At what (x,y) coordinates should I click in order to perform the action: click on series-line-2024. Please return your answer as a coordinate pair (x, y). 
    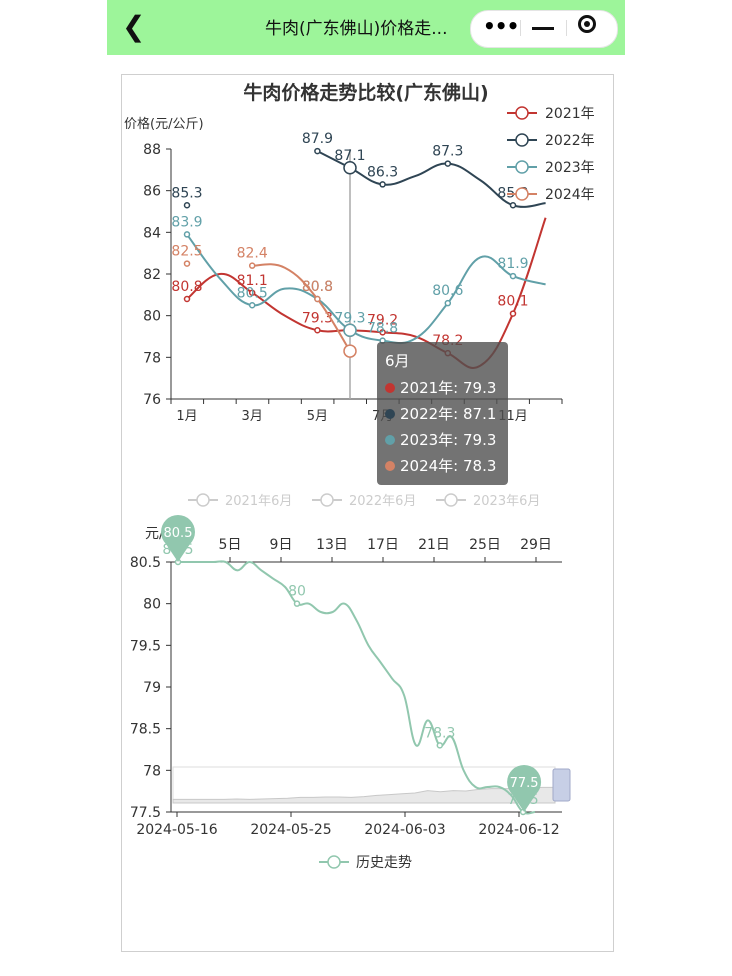
    Looking at the image, I should click on (301, 307).